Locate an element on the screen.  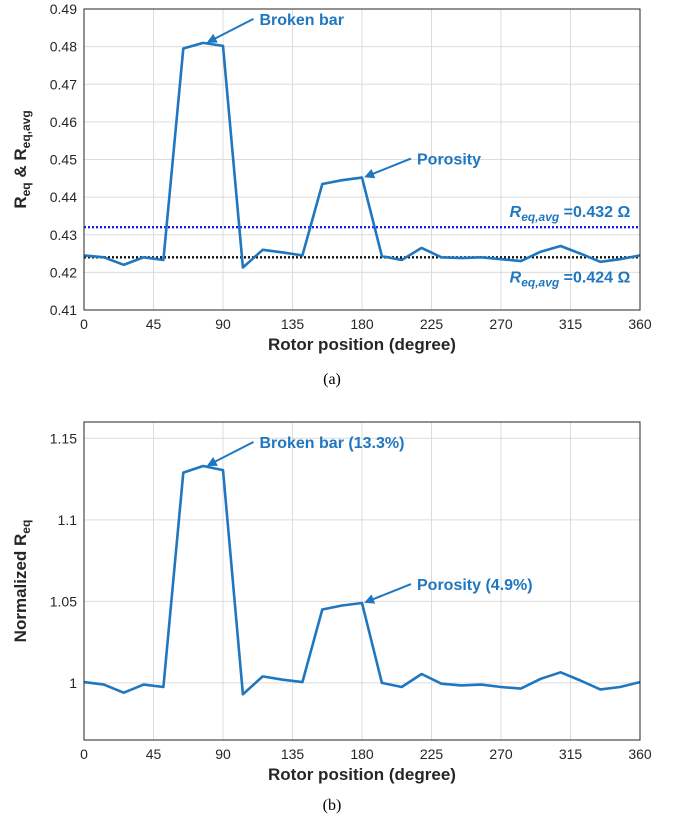
x-tick-label-a-2: 90 is located at coordinates (223, 324).